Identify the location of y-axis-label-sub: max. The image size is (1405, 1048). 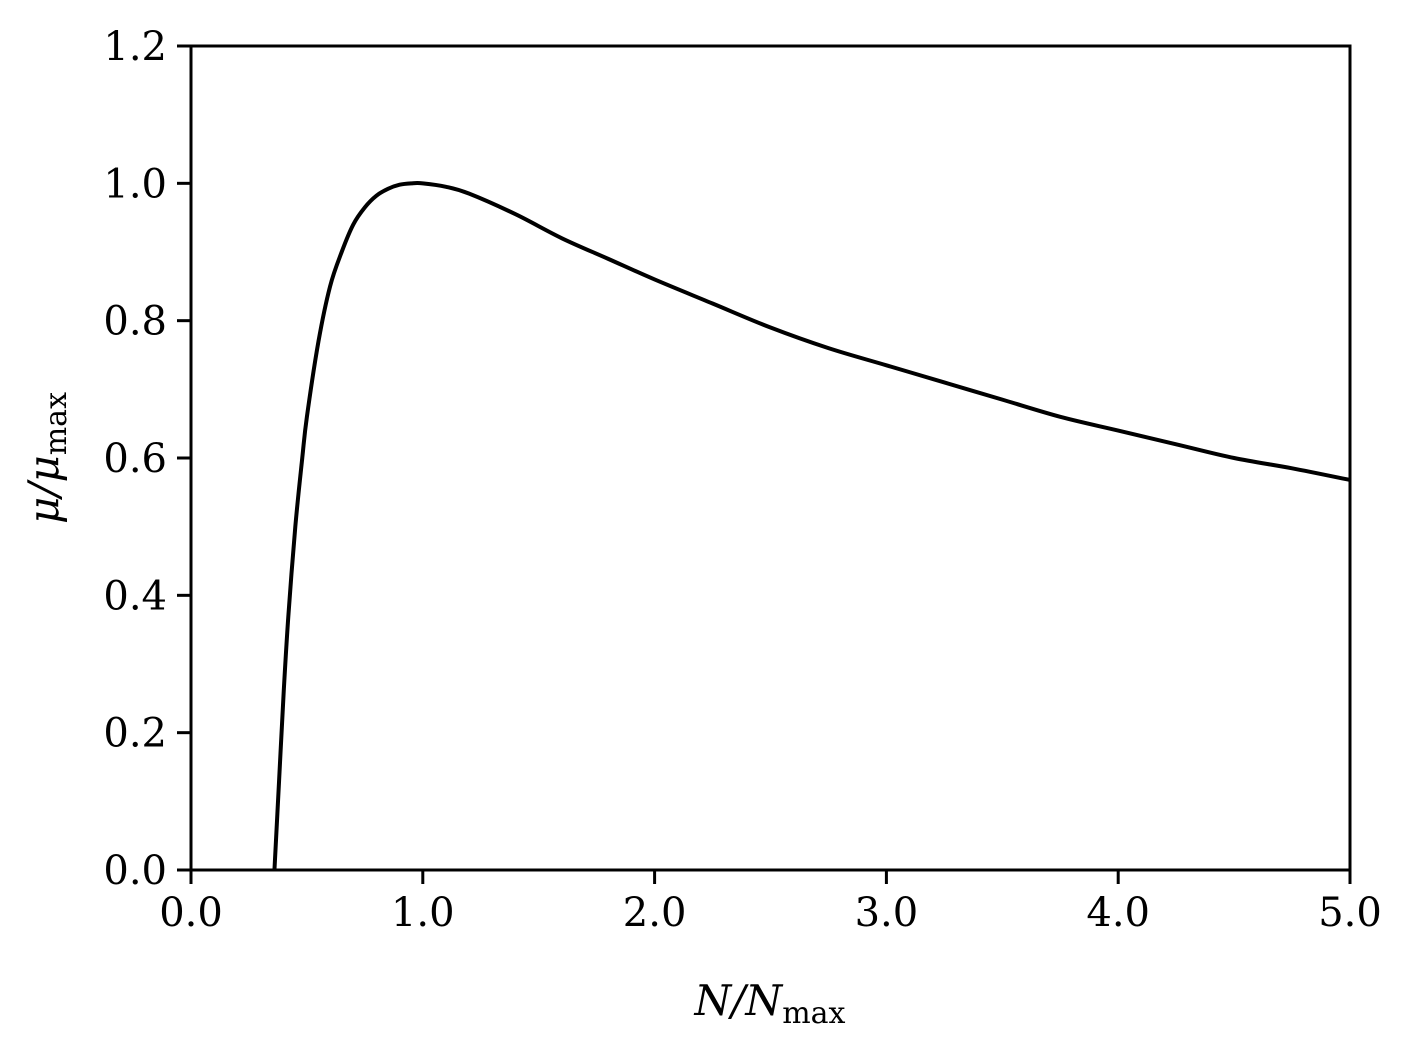
(56, 423).